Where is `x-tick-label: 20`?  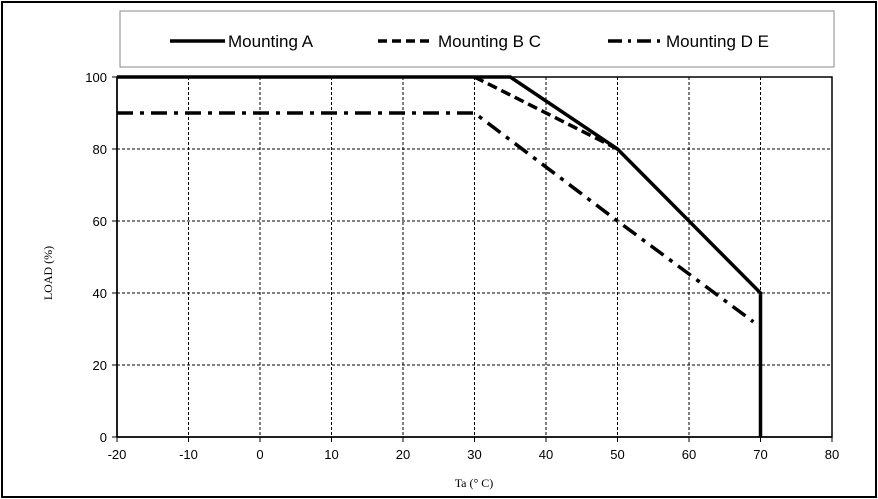
x-tick-label: 20 is located at coordinates (403, 454).